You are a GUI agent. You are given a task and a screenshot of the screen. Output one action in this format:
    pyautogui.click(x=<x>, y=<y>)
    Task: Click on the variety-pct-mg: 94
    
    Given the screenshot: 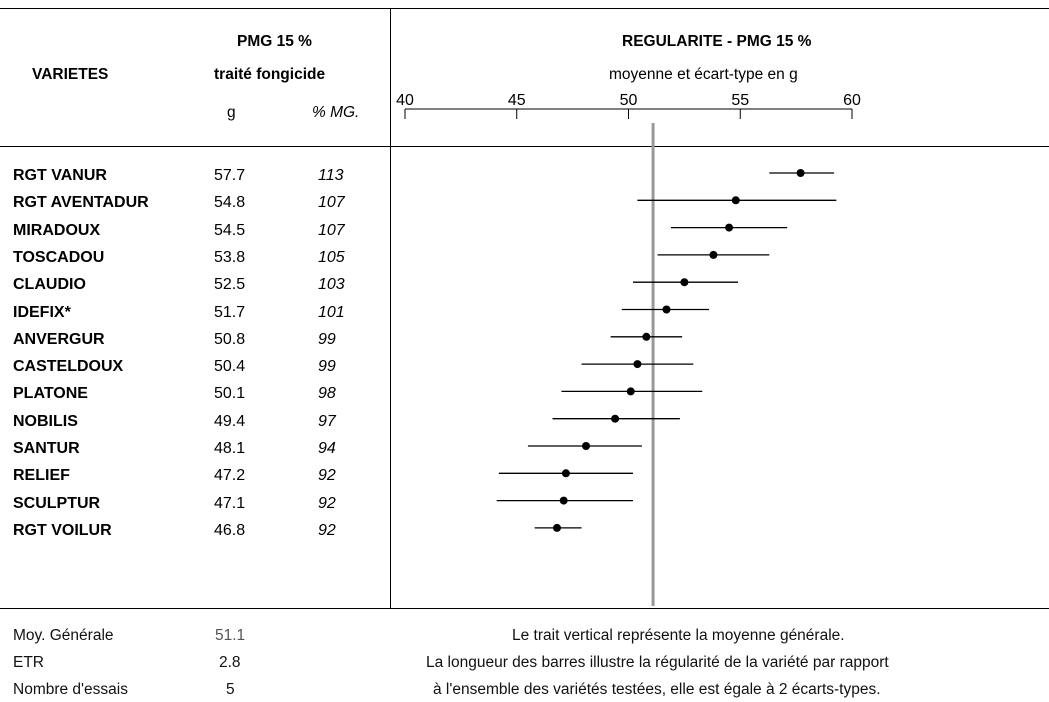 What is the action you would take?
    pyautogui.click(x=327, y=448)
    